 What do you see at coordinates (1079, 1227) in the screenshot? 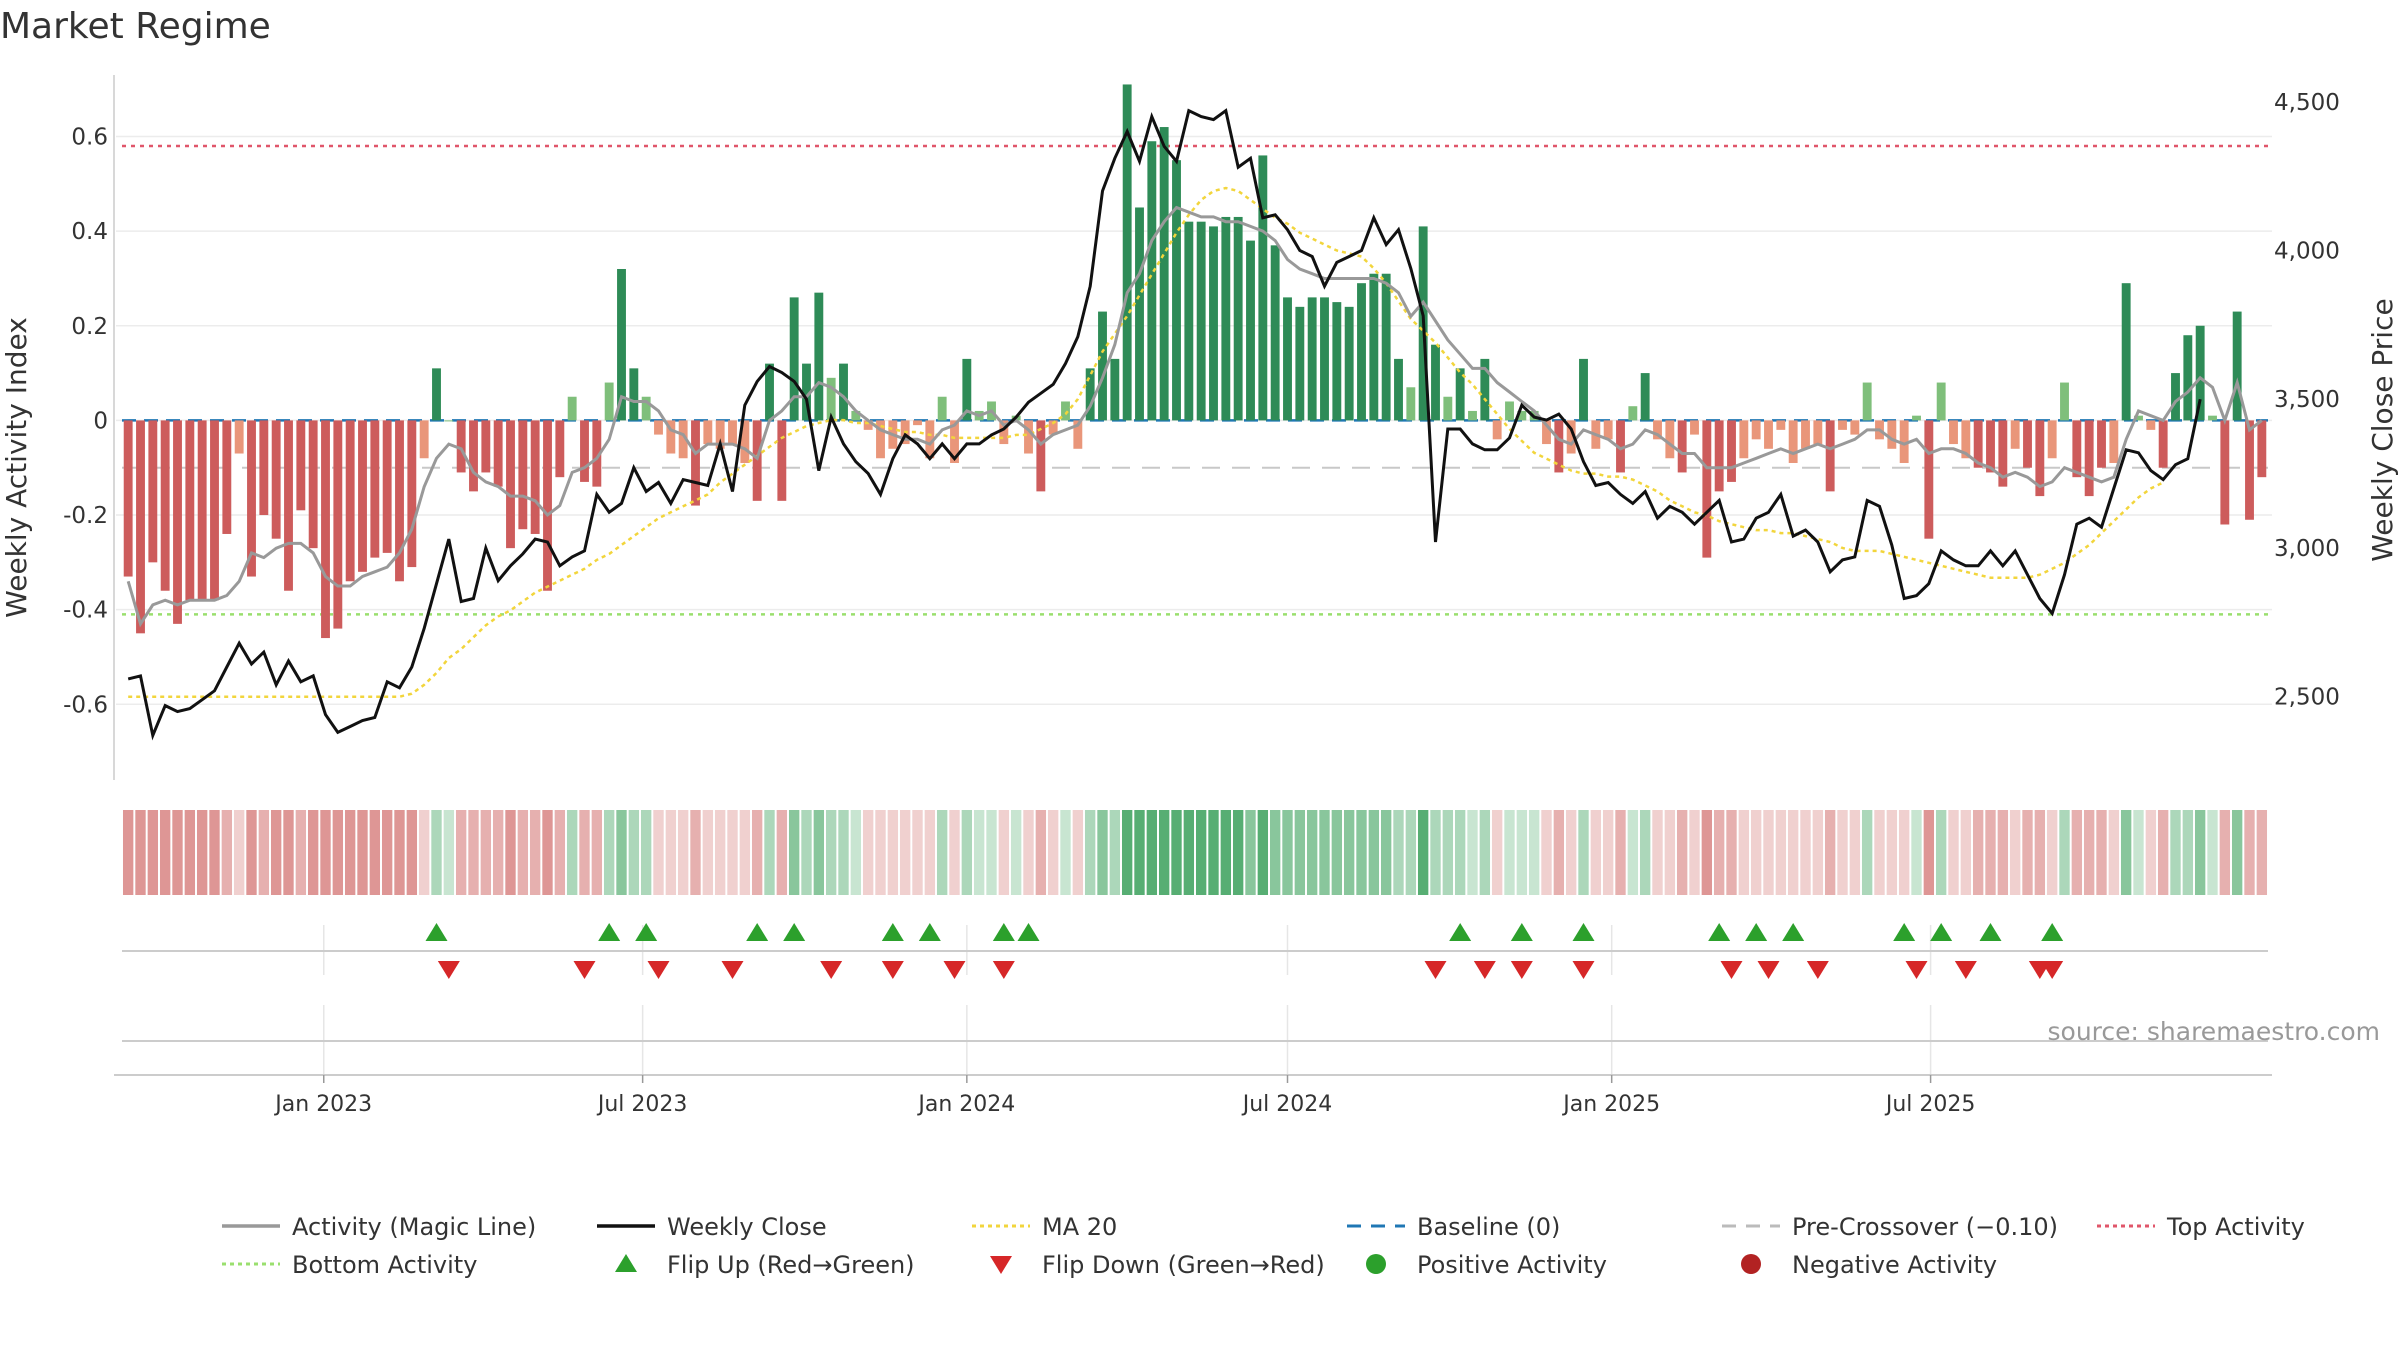
I see `legend-label: MA 20` at bounding box center [1079, 1227].